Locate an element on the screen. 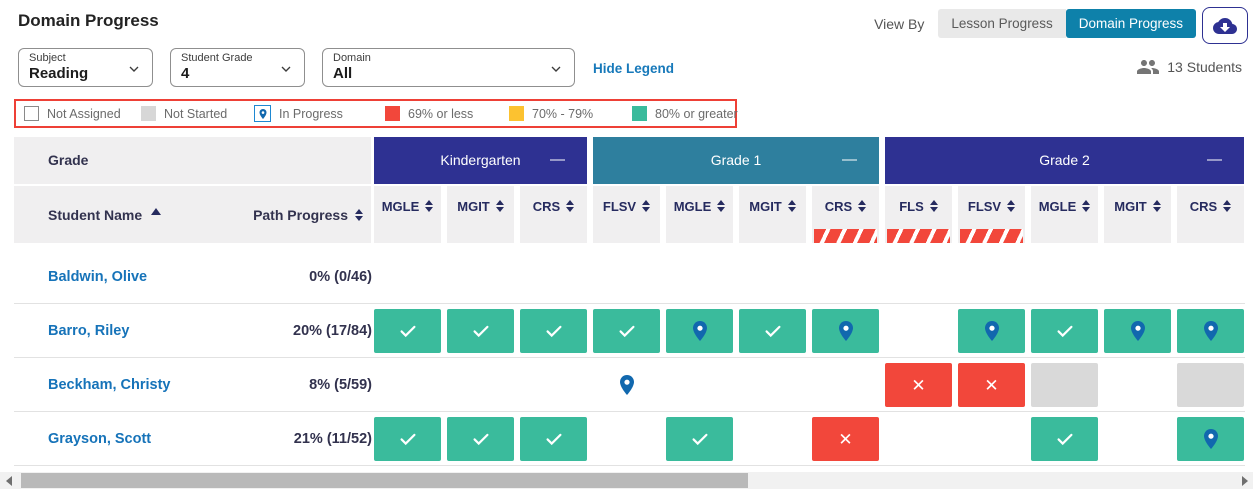  column-header-label: FLS is located at coordinates (911, 206).